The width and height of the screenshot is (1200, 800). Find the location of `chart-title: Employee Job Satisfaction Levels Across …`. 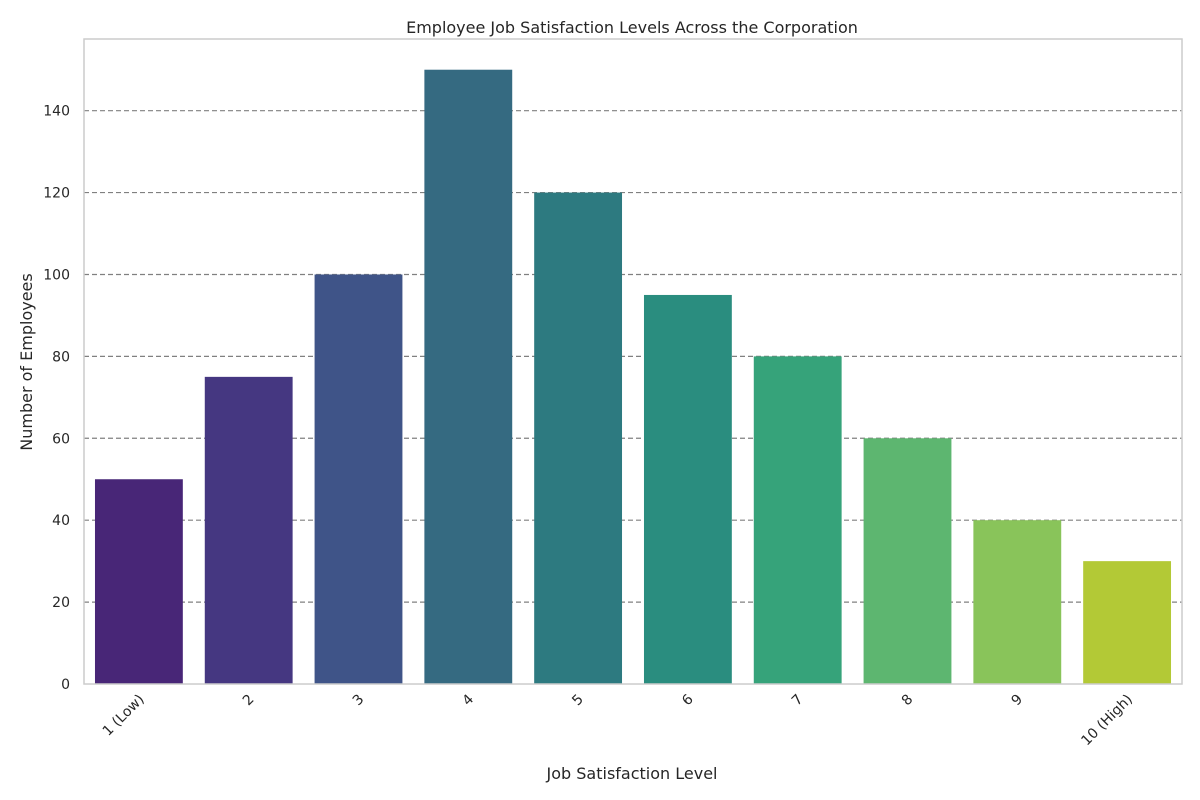

chart-title: Employee Job Satisfaction Levels Across … is located at coordinates (632, 27).